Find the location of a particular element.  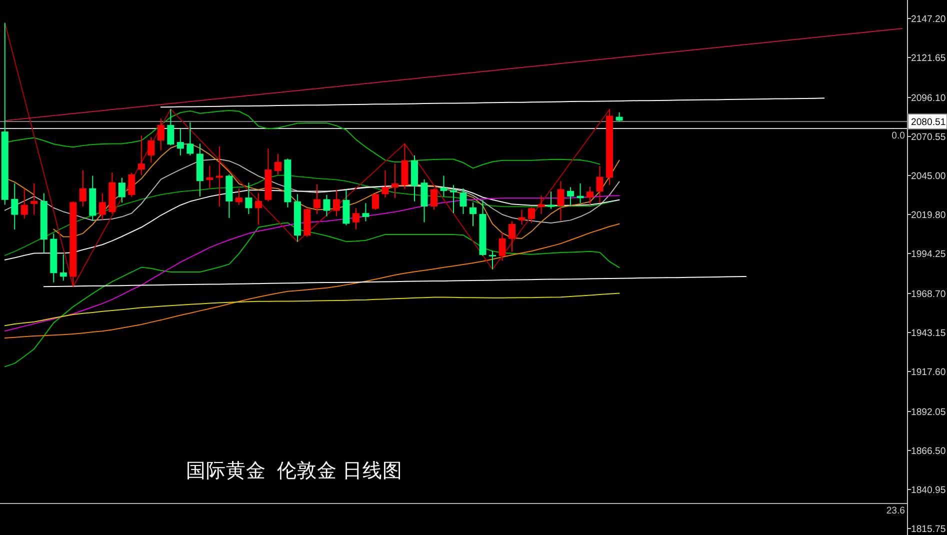

ytick: 1815.75 is located at coordinates (928, 529).